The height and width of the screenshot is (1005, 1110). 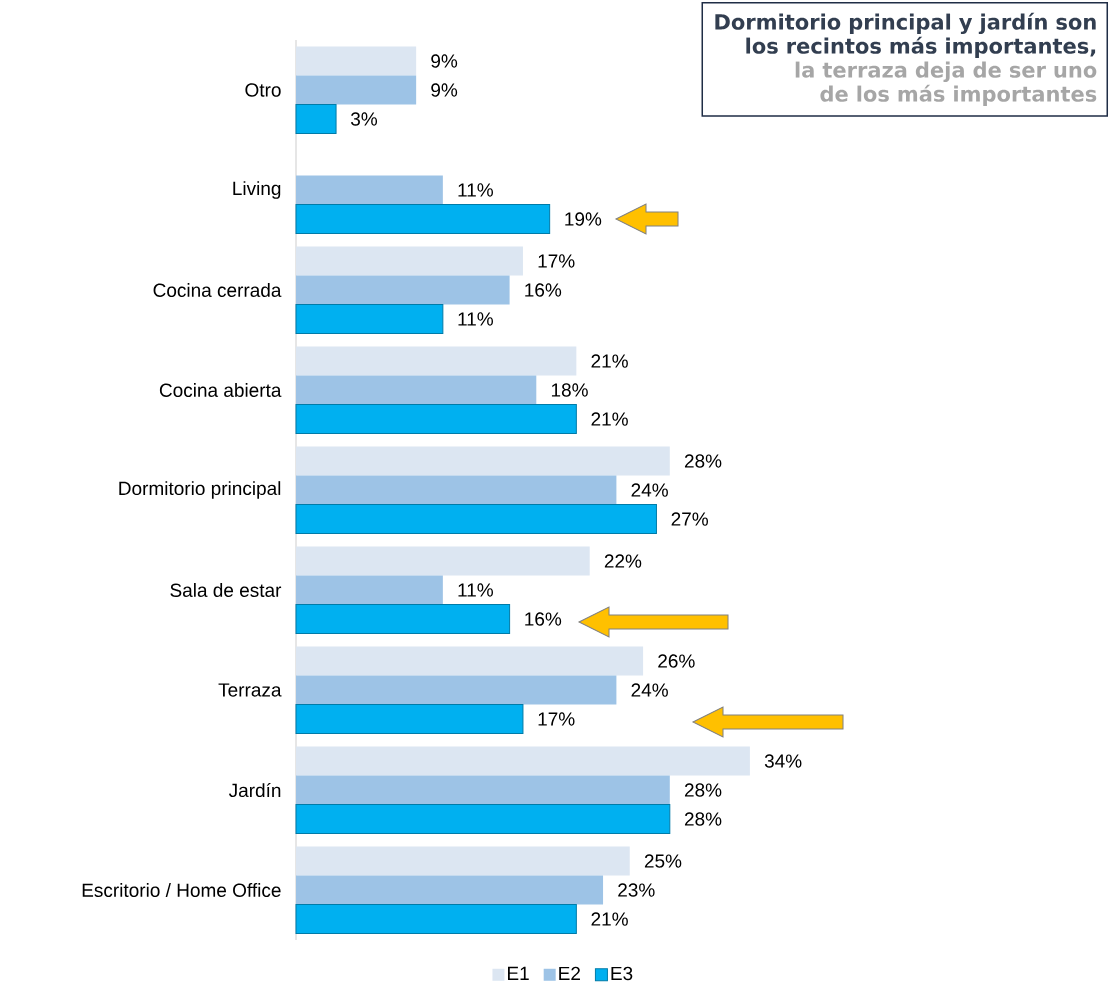 I want to click on y-tick-label: Jardín, so click(x=254, y=790).